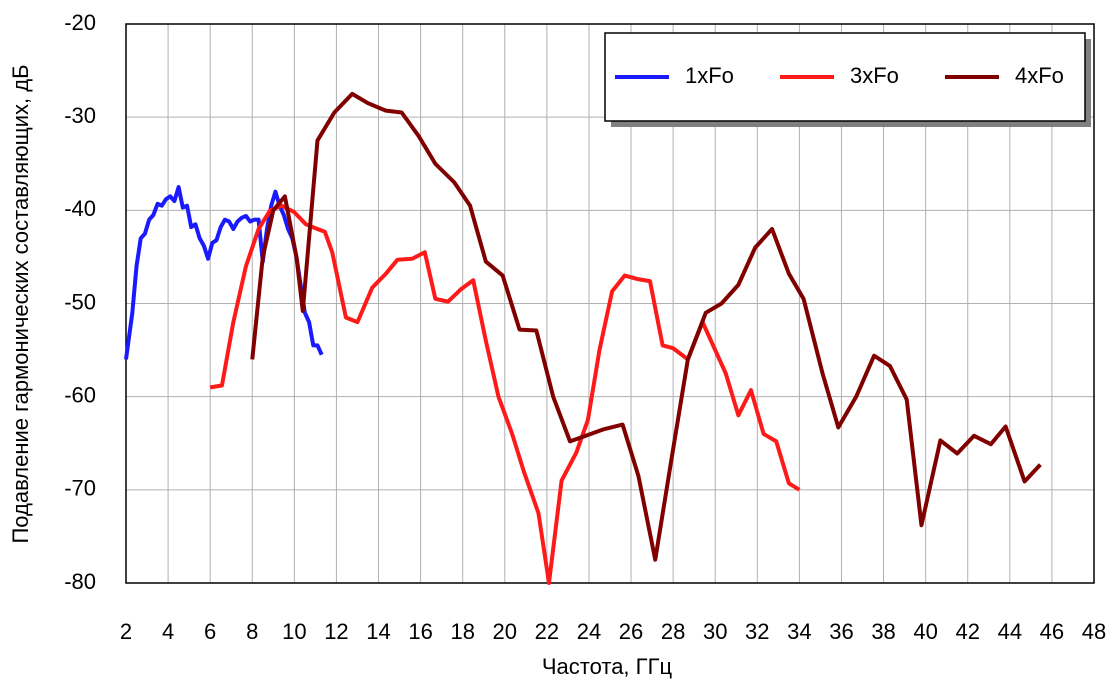  I want to click on x-tick-label: 8, so click(252, 631).